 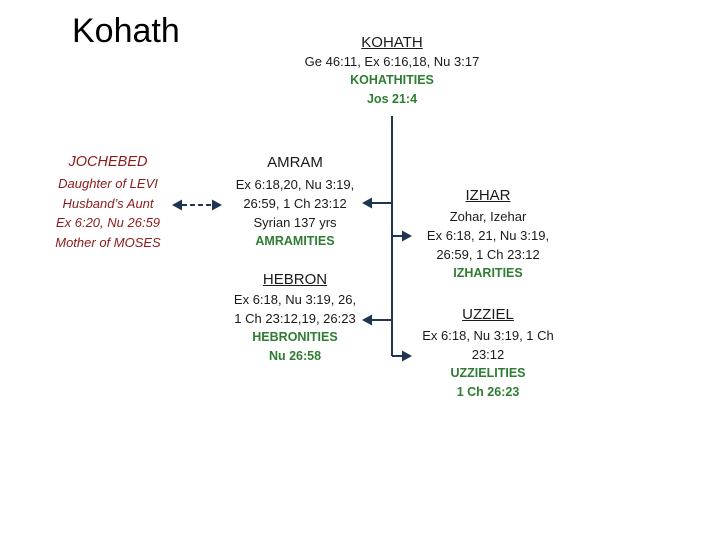 I want to click on izhar-group: IZHARITIES, so click(x=488, y=273).